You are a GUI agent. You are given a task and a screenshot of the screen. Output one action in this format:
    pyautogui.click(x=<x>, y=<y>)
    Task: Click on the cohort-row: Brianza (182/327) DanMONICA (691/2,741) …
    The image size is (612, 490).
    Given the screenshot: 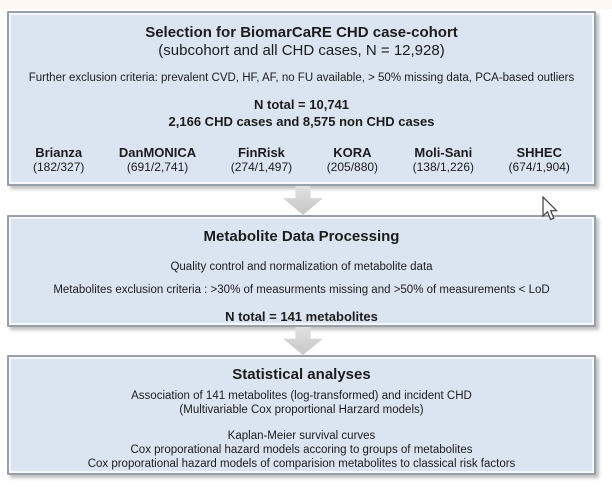 What is the action you would take?
    pyautogui.click(x=301, y=160)
    